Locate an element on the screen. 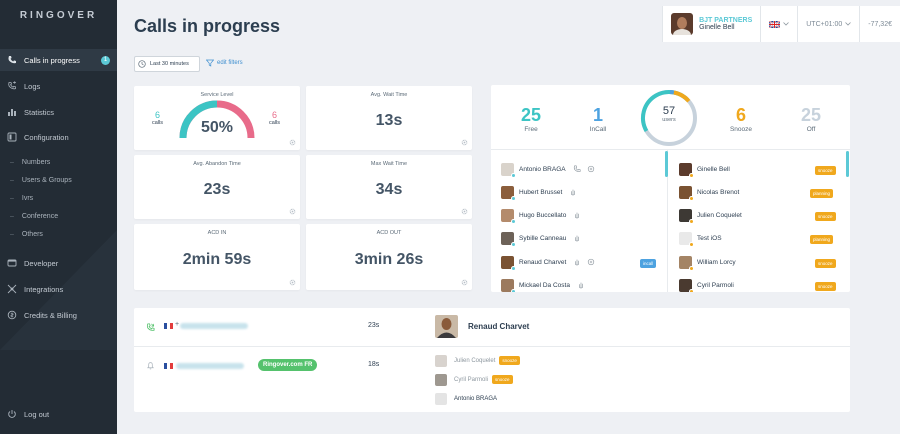  period-filter-label: Last 30 minutes is located at coordinates (169, 64).